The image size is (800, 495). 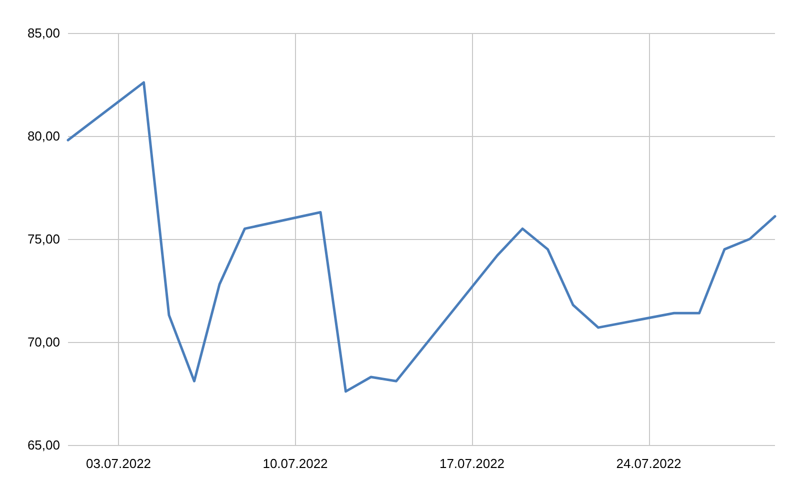 What do you see at coordinates (295, 463) in the screenshot?
I see `x-tick-label: 10.07.2022` at bounding box center [295, 463].